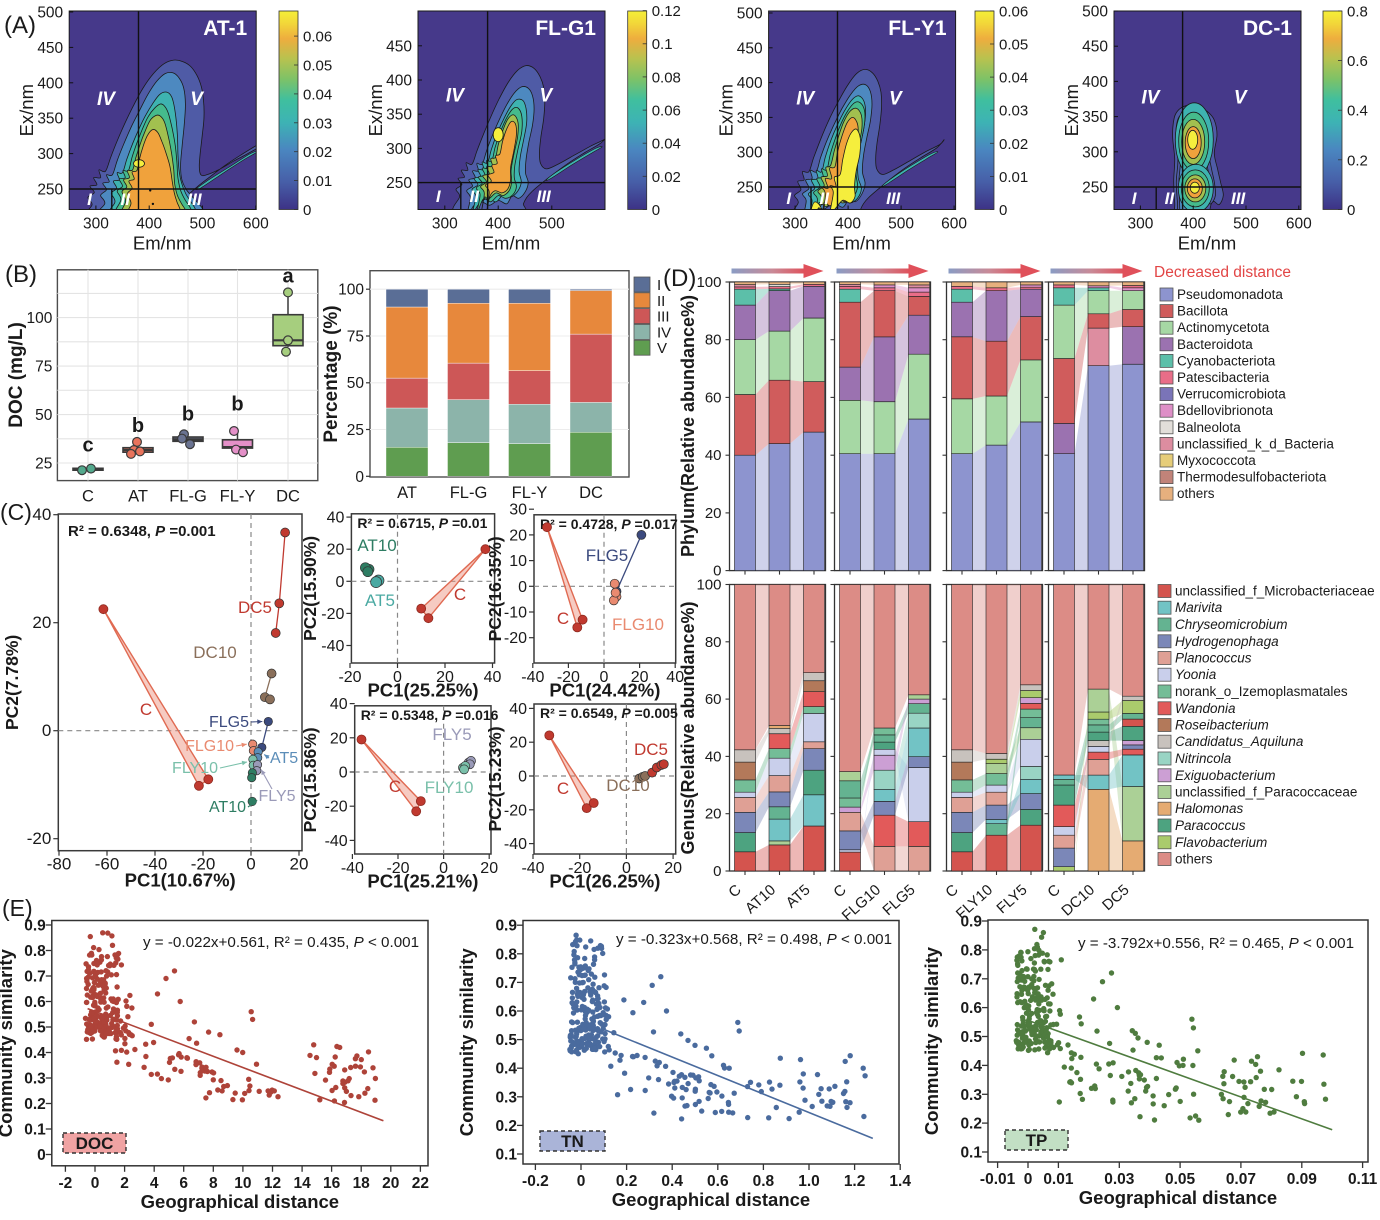 This screenshot has height=1220, width=1380. Describe the element at coordinates (180, 880) in the screenshot. I see `svg-text: PC1(10.67%)` at that location.